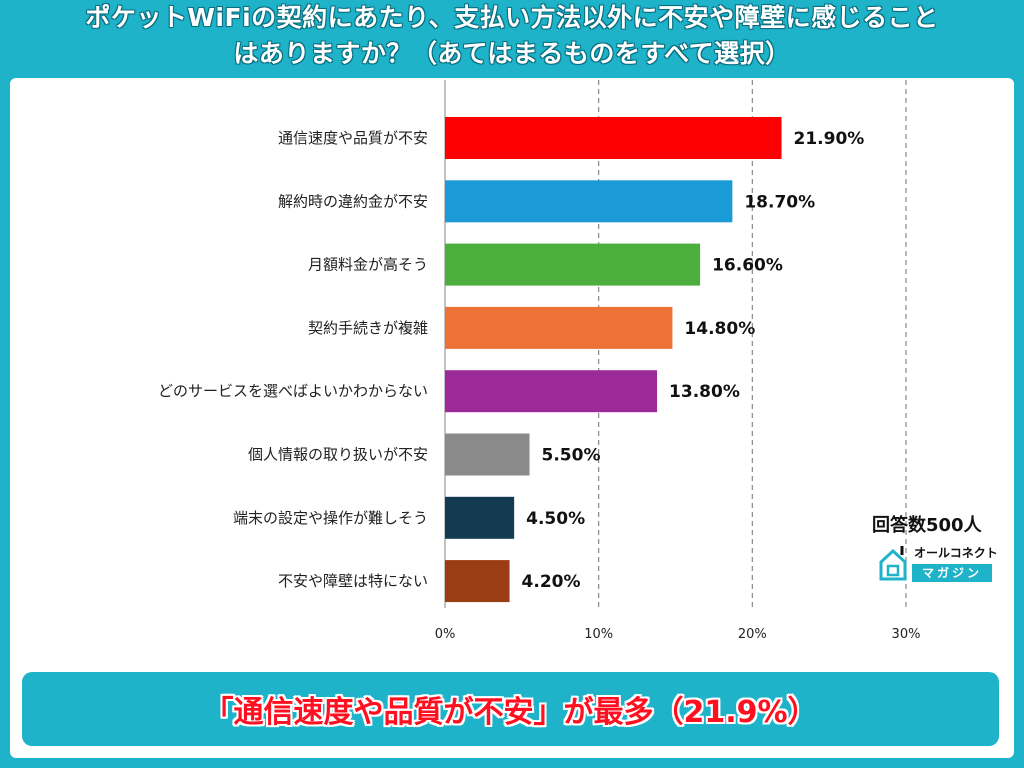 The height and width of the screenshot is (768, 1024). What do you see at coordinates (293, 391) in the screenshot?
I see `category-label: どのサービスを選べばよいかわからない` at bounding box center [293, 391].